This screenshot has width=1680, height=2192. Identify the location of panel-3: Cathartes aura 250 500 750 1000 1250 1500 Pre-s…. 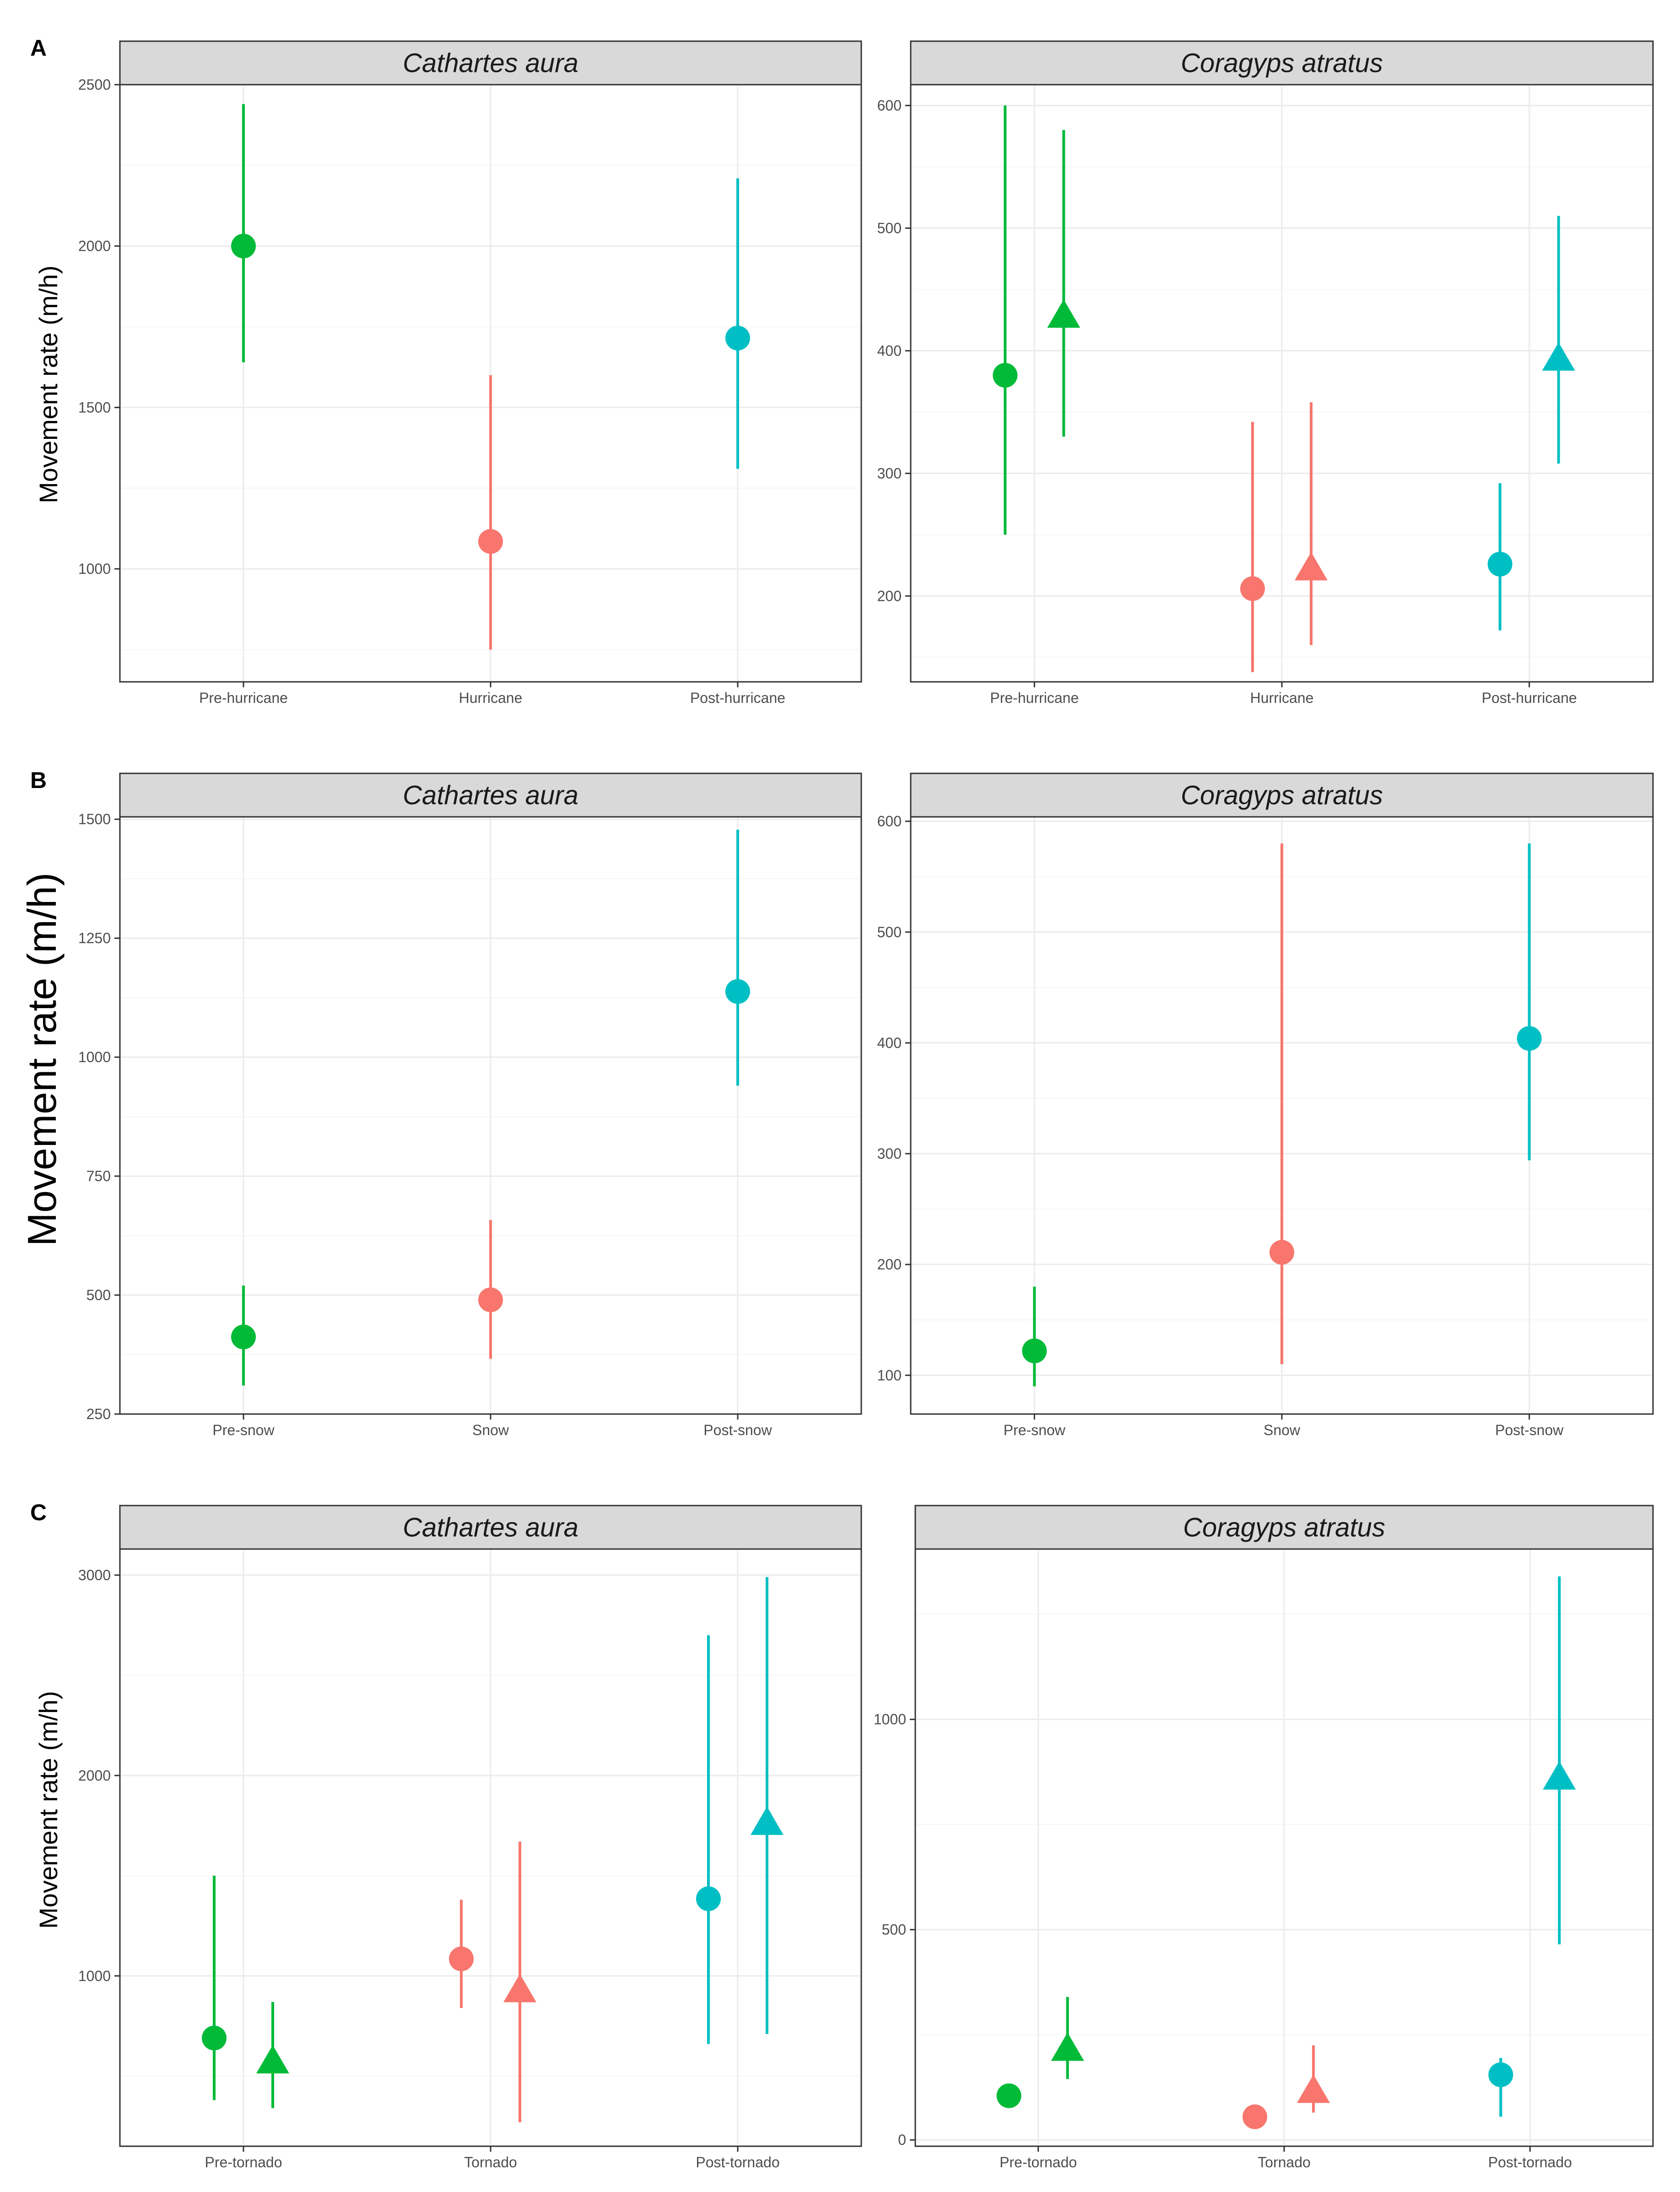
(470, 1105).